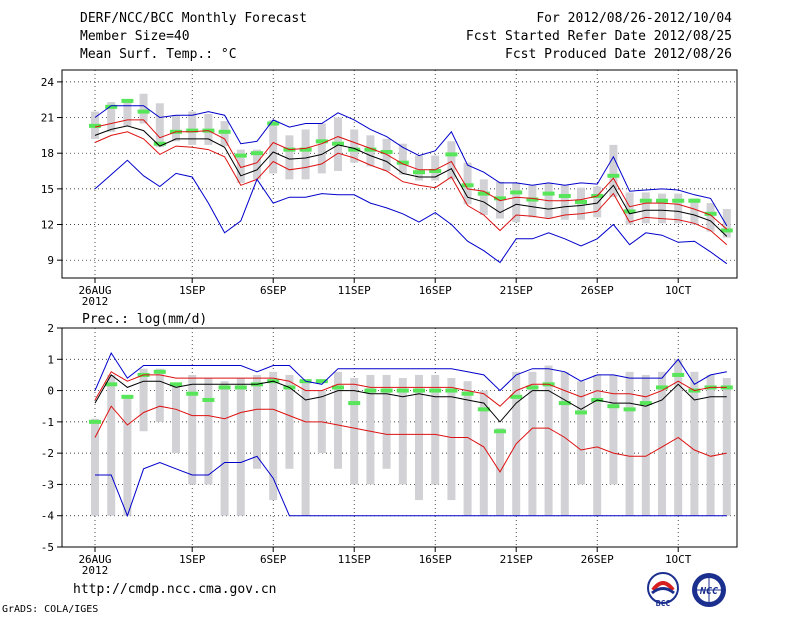 The width and height of the screenshot is (800, 618). I want to click on y-tick-label: 15, so click(47, 189).